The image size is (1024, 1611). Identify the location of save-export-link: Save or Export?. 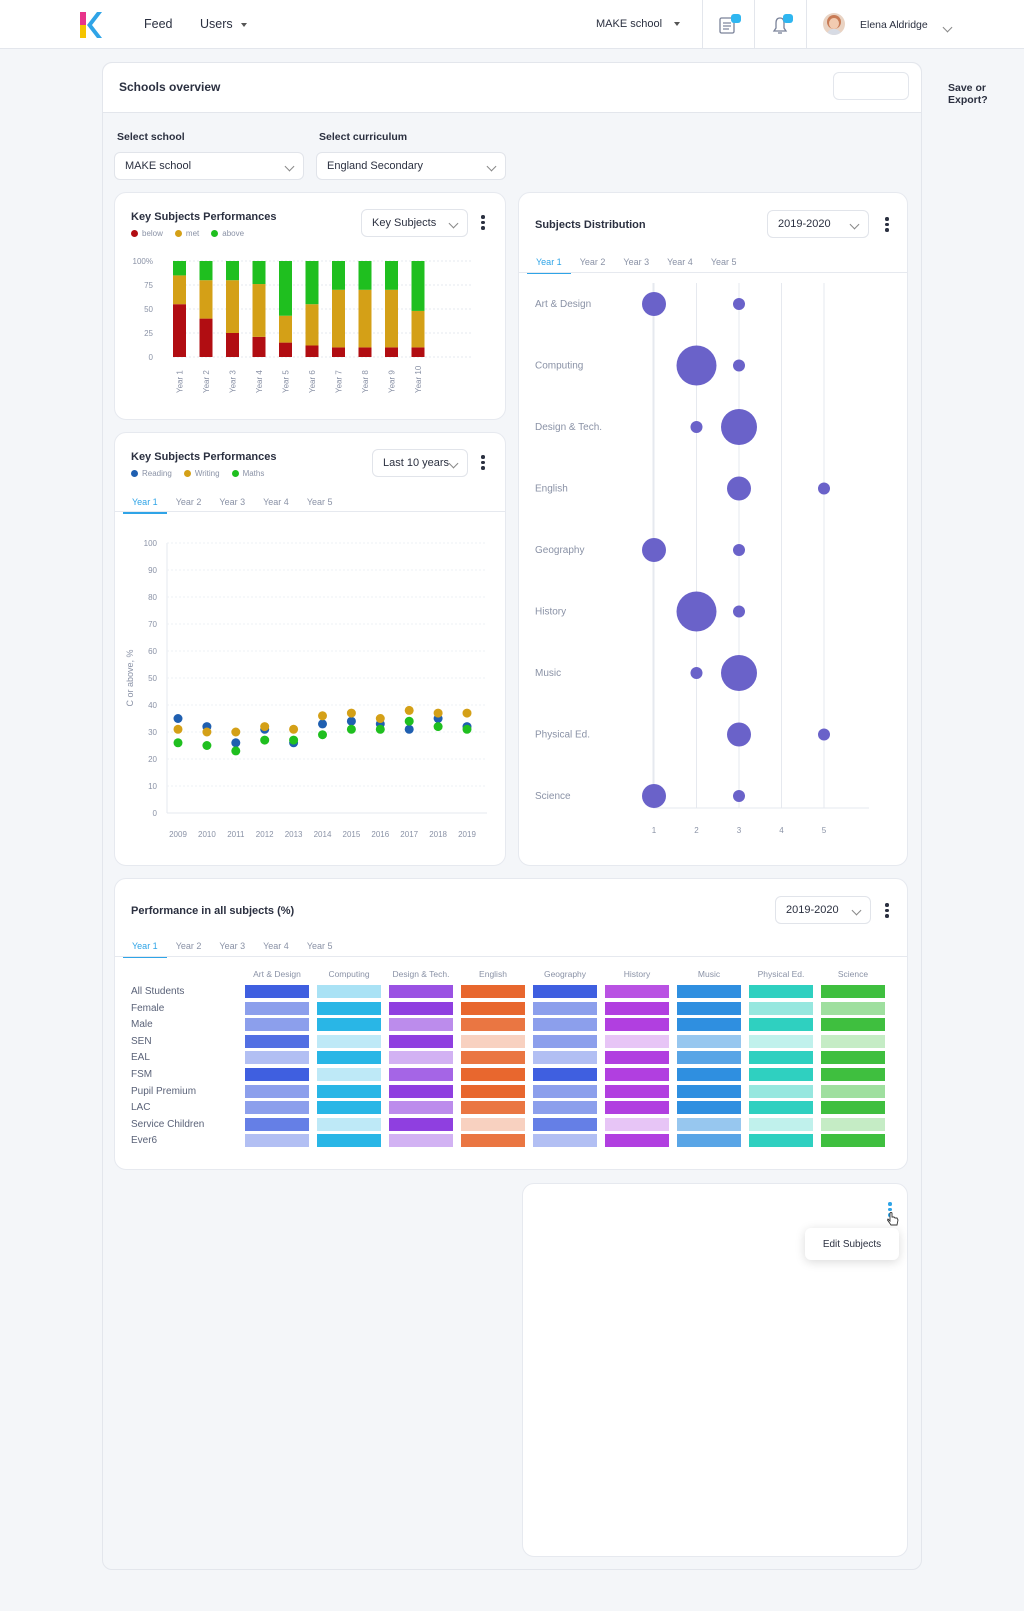
(968, 94).